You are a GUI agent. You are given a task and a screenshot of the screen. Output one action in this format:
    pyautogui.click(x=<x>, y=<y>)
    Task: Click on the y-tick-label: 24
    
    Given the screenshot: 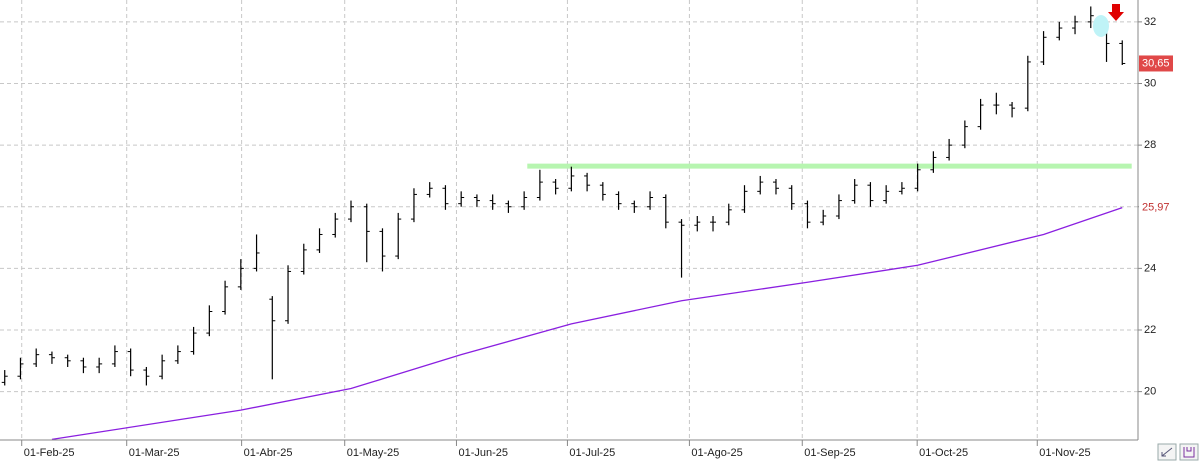 What is the action you would take?
    pyautogui.click(x=1150, y=268)
    